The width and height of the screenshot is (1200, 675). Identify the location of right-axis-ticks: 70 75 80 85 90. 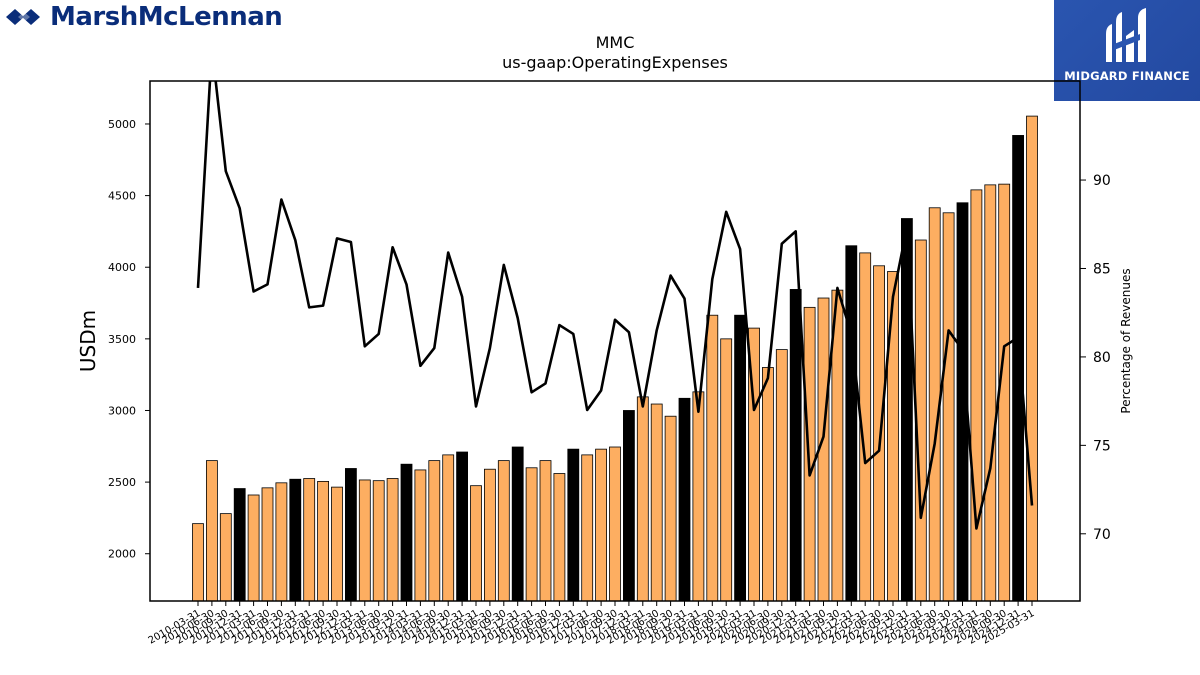
(1095, 358).